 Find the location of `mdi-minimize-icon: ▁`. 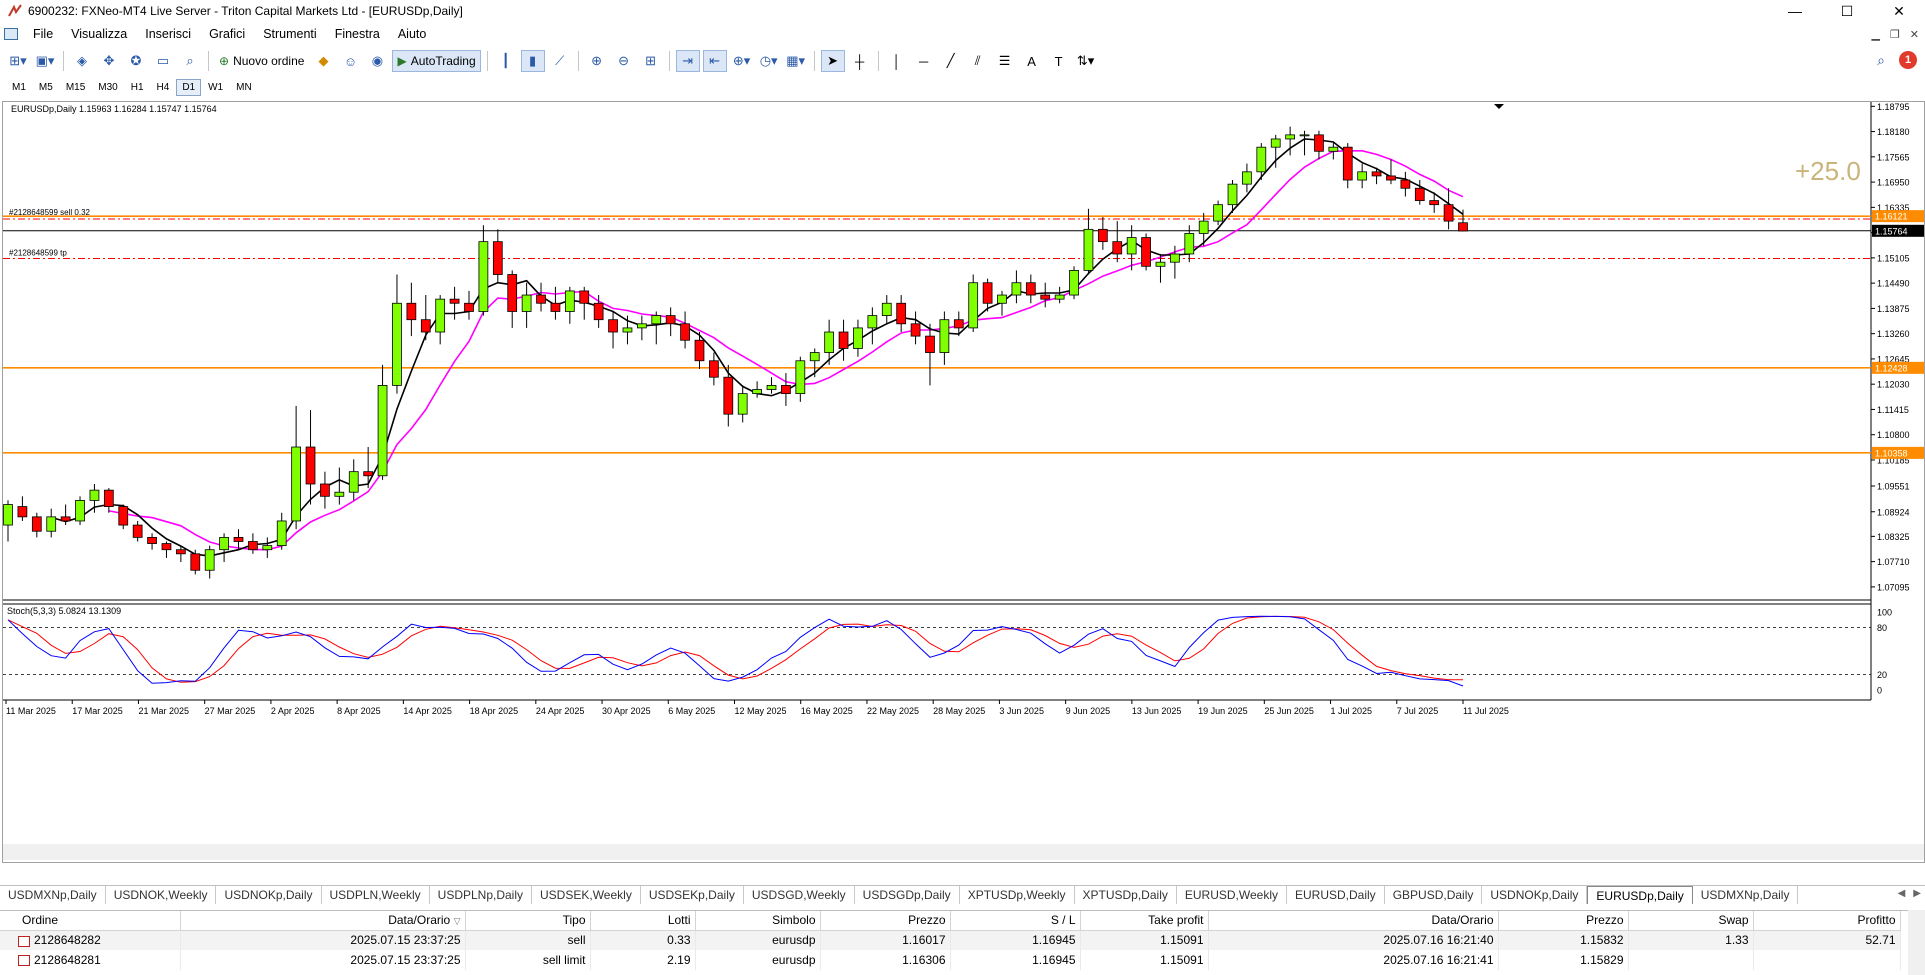

mdi-minimize-icon: ▁ is located at coordinates (1875, 34).